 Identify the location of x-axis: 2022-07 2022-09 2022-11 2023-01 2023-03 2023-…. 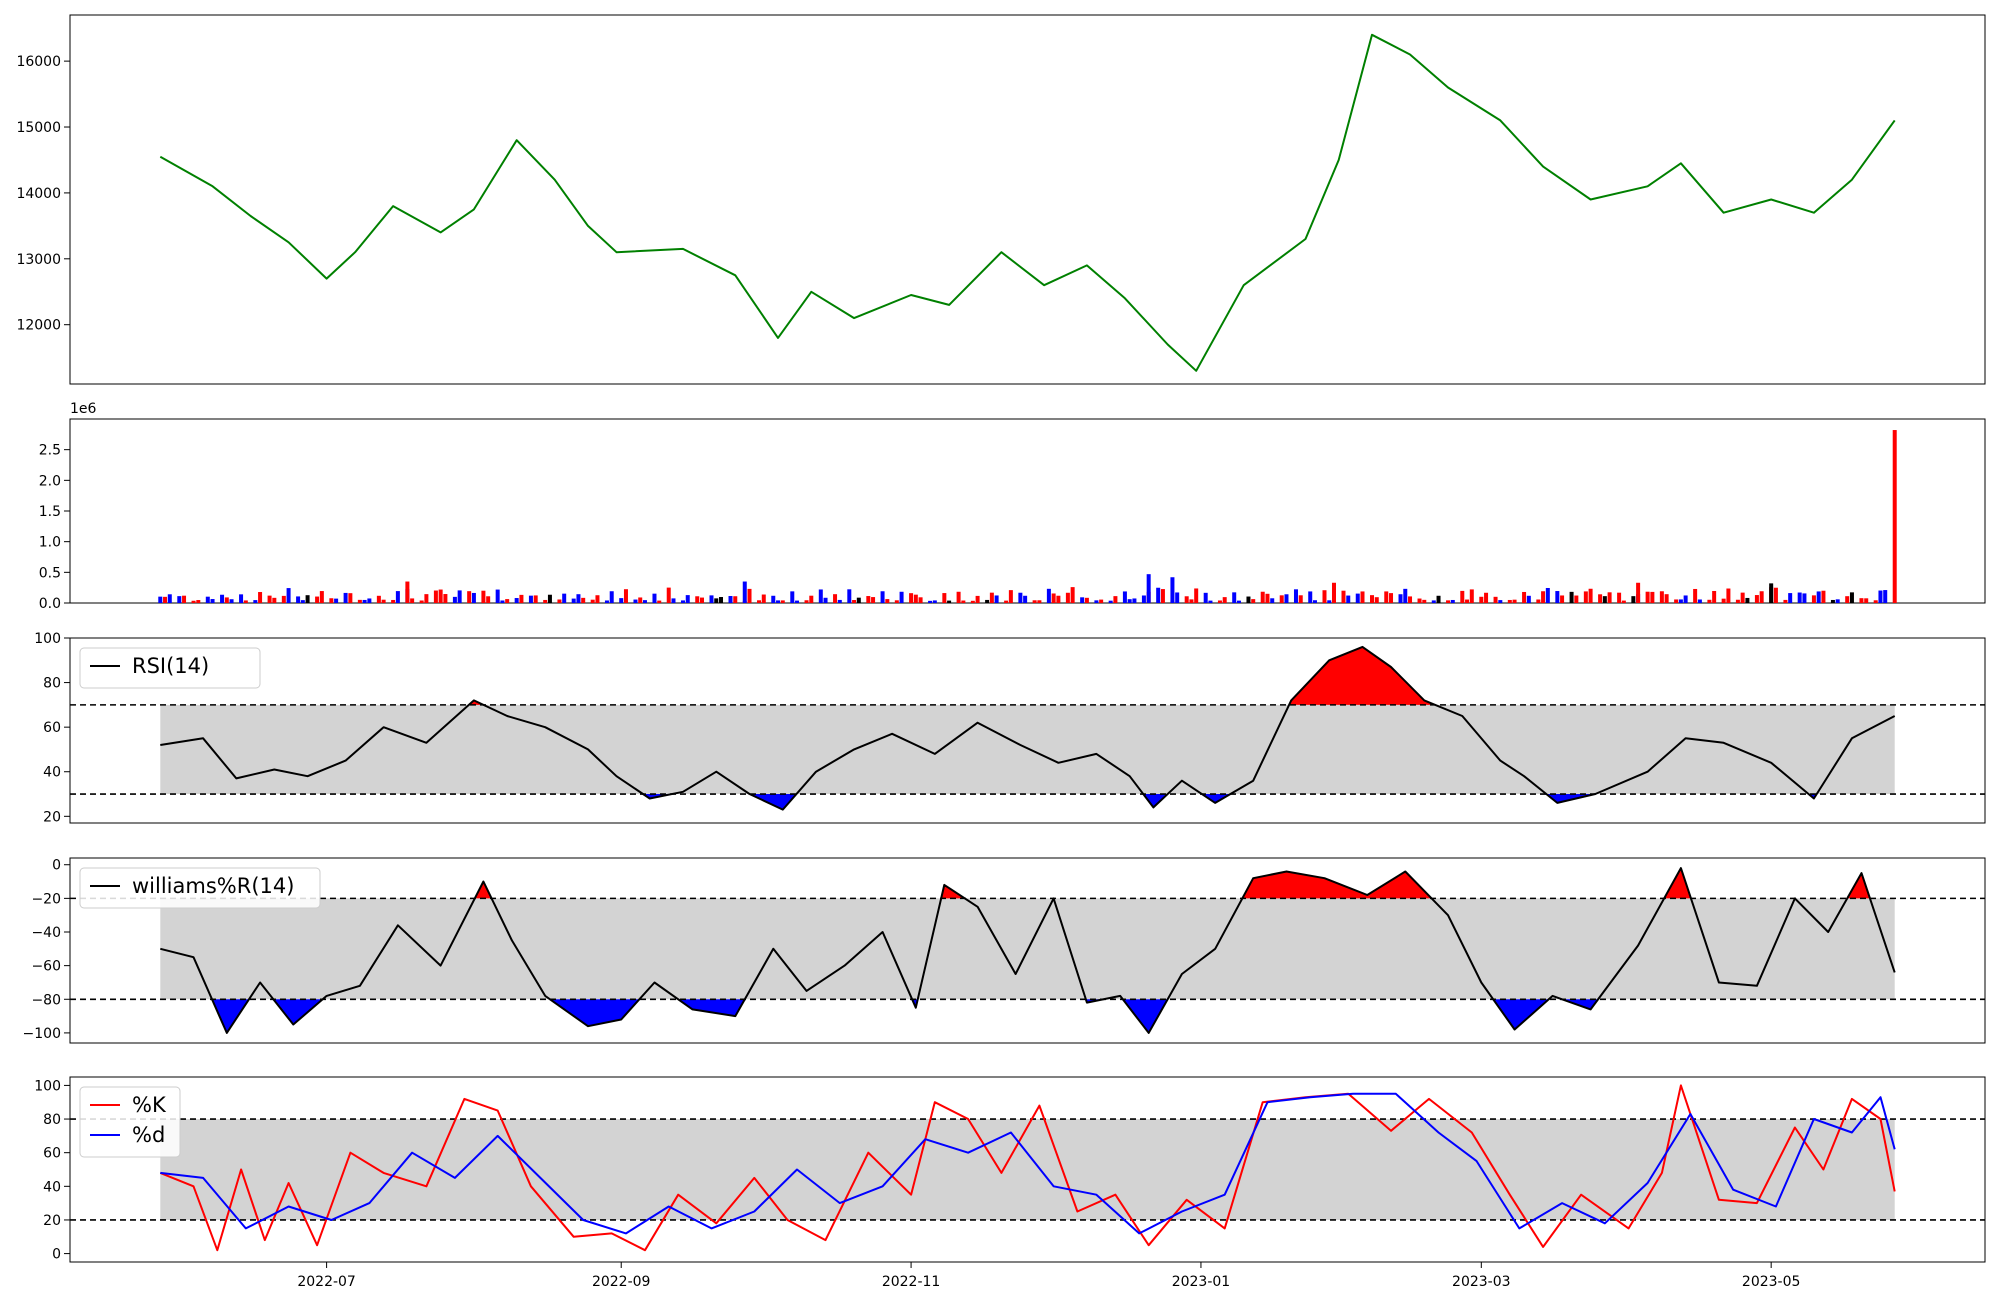
(1048, 1276).